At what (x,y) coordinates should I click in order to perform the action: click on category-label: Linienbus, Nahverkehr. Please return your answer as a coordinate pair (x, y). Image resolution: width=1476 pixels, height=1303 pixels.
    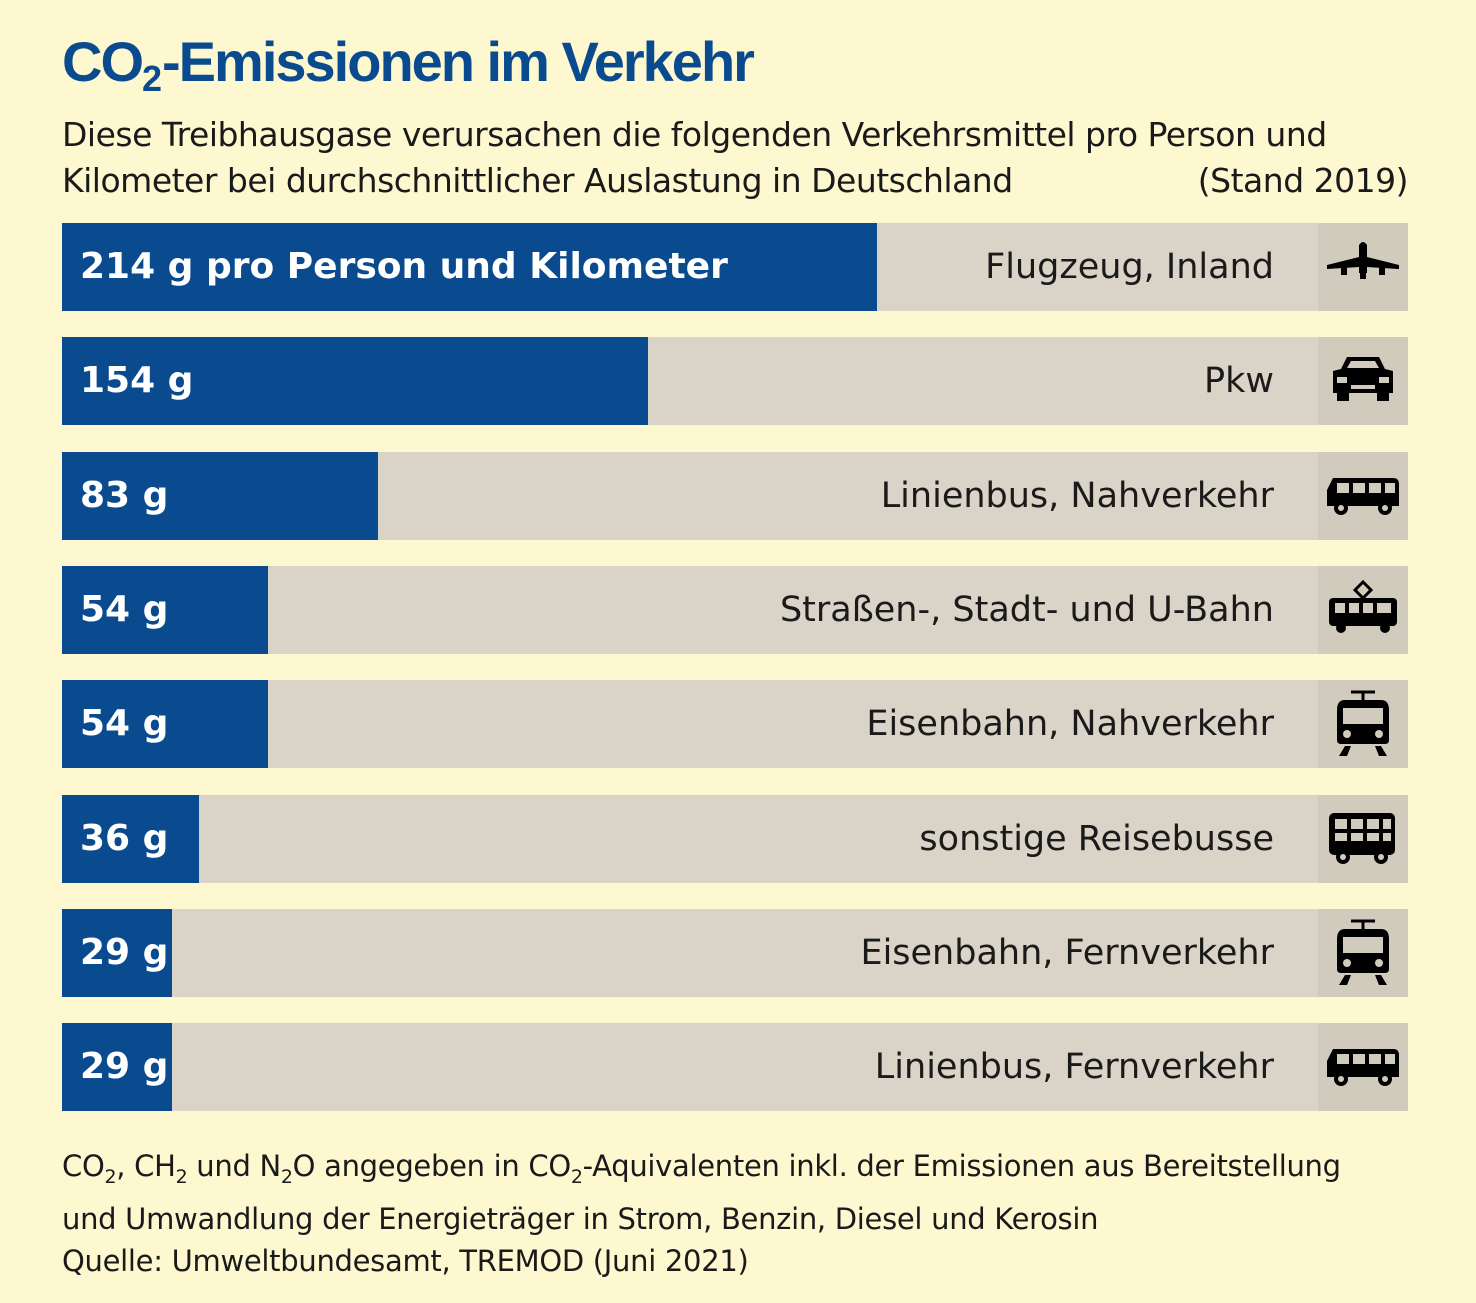
    Looking at the image, I should click on (1077, 496).